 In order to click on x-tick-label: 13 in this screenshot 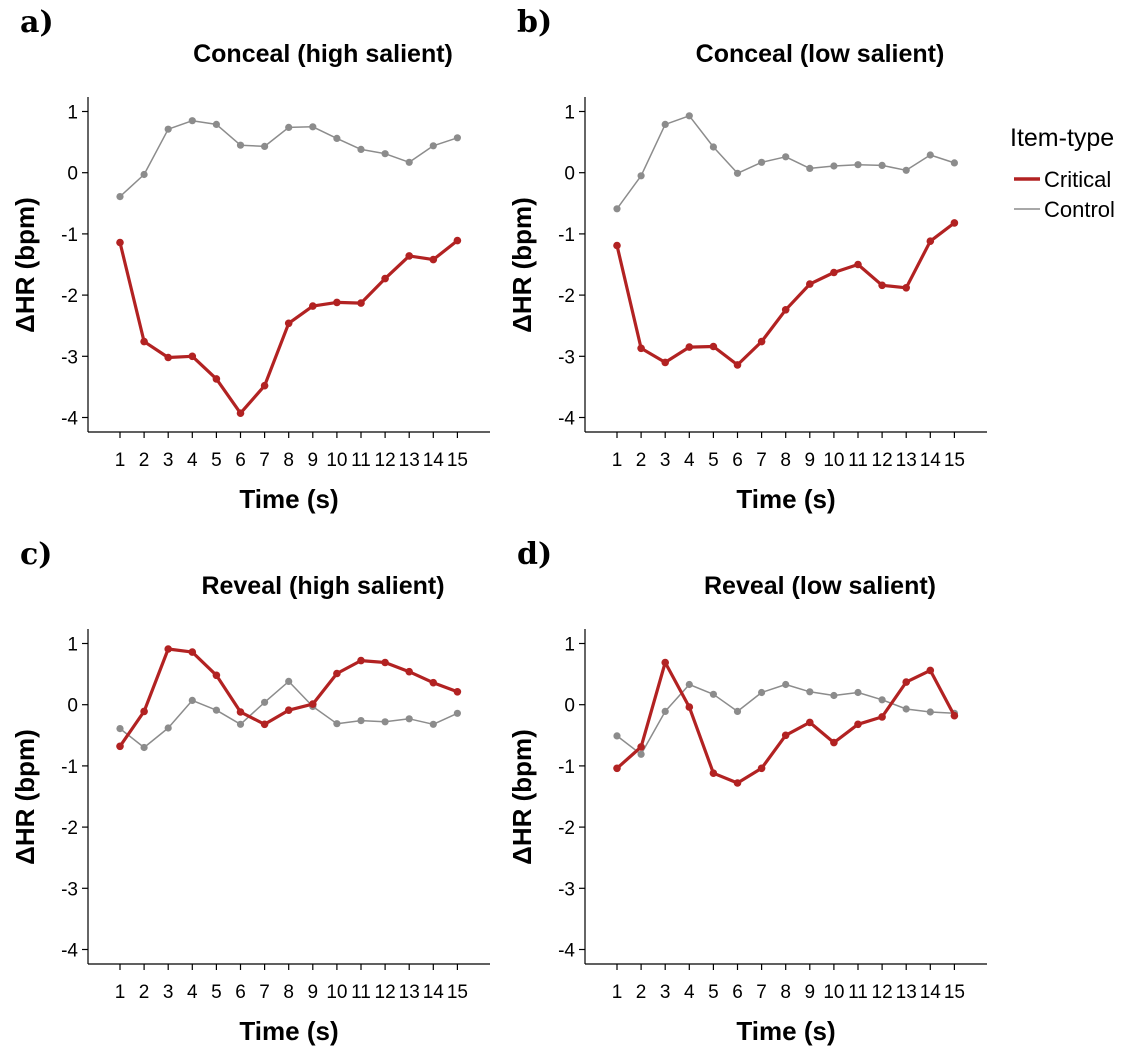, I will do `click(906, 992)`.